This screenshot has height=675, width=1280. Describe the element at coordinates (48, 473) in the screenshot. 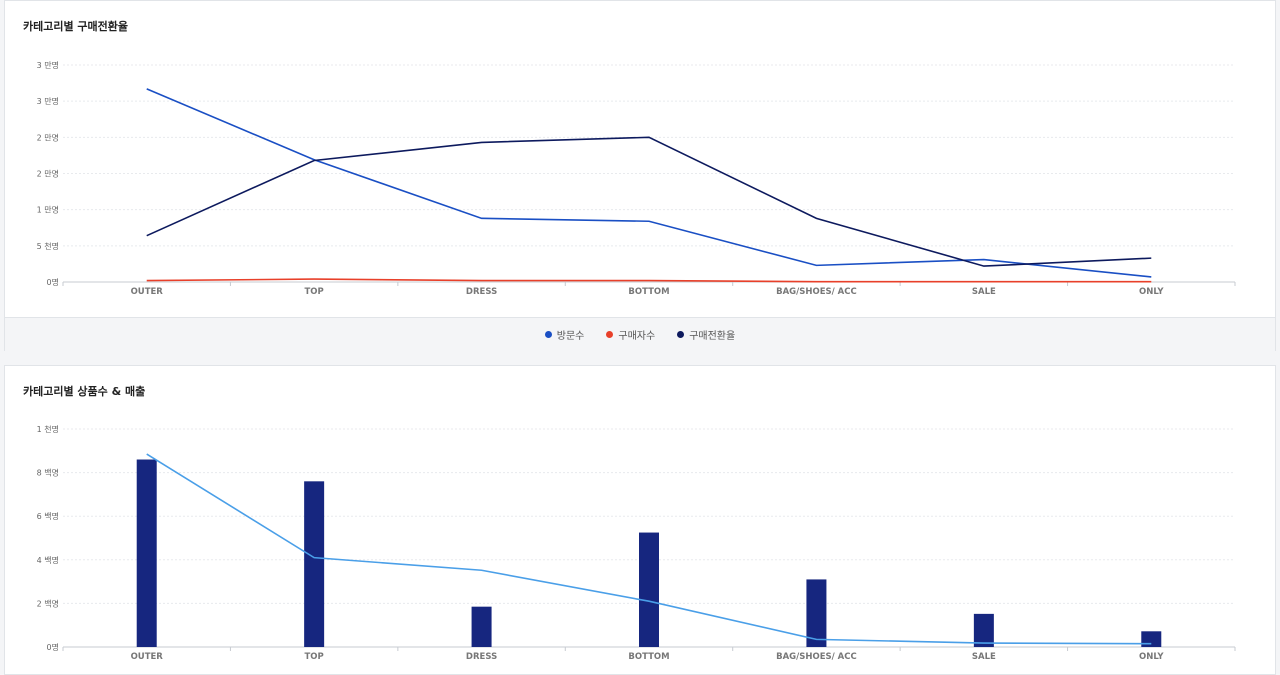

I see `y-tick-label: 8 백명` at that location.